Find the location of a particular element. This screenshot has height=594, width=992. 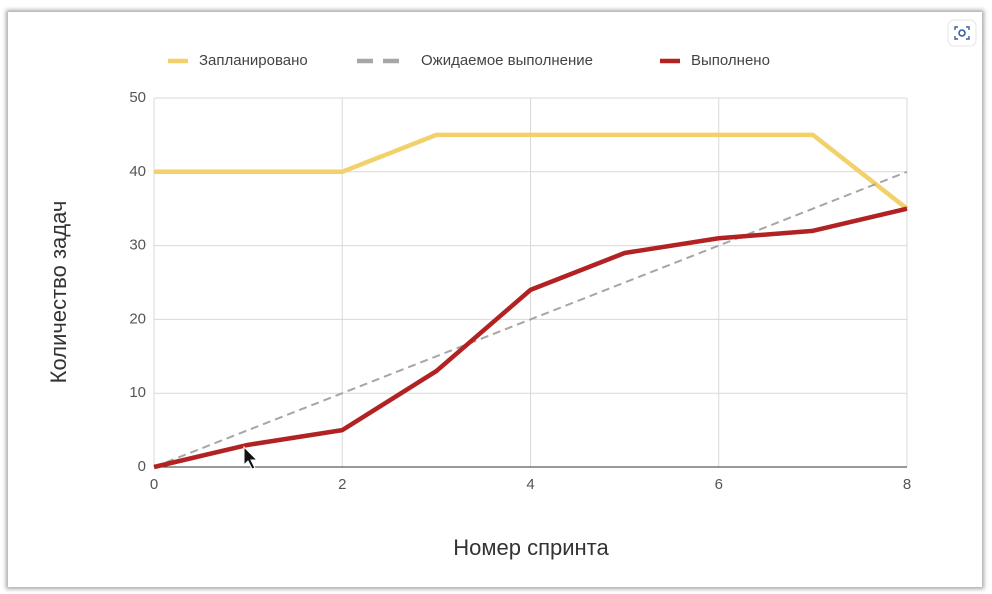

legend-label: Ожидаемое выполнение is located at coordinates (507, 60).